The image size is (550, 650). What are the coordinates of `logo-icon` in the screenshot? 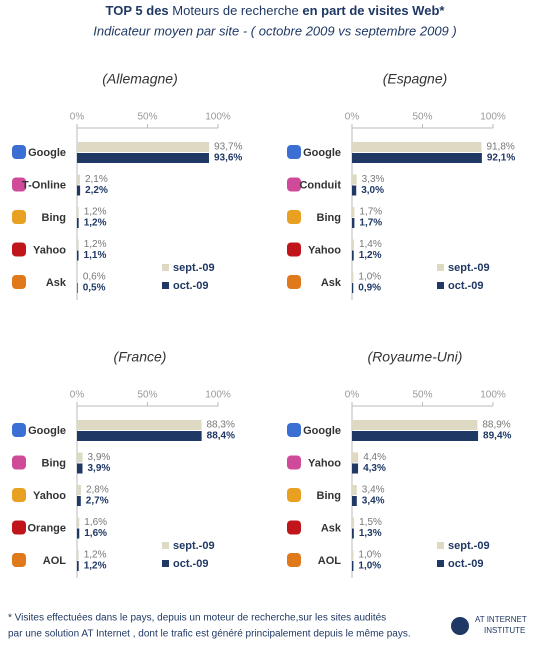 It's located at (460, 626).